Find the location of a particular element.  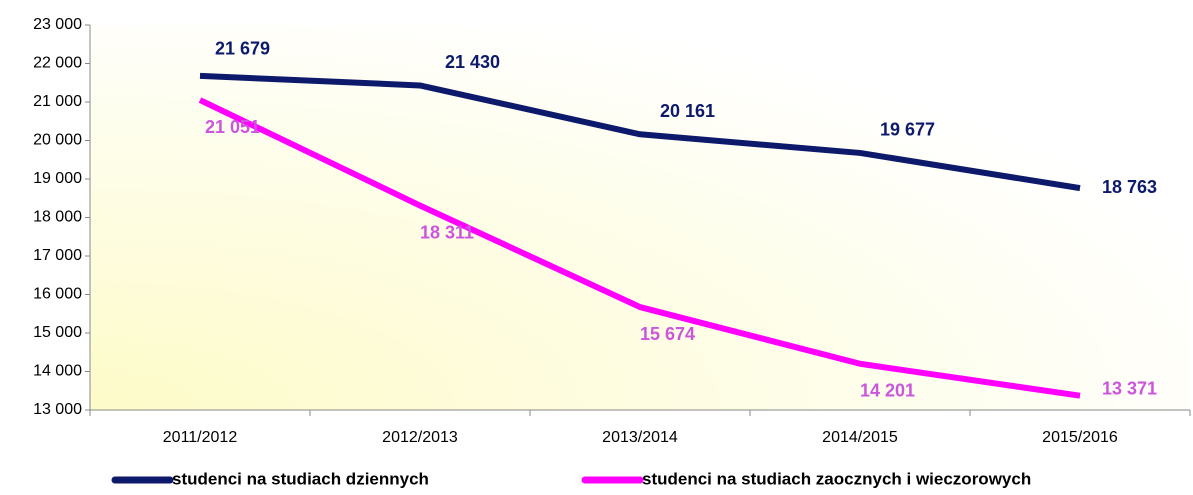

data-label: 15 674 is located at coordinates (667, 334).